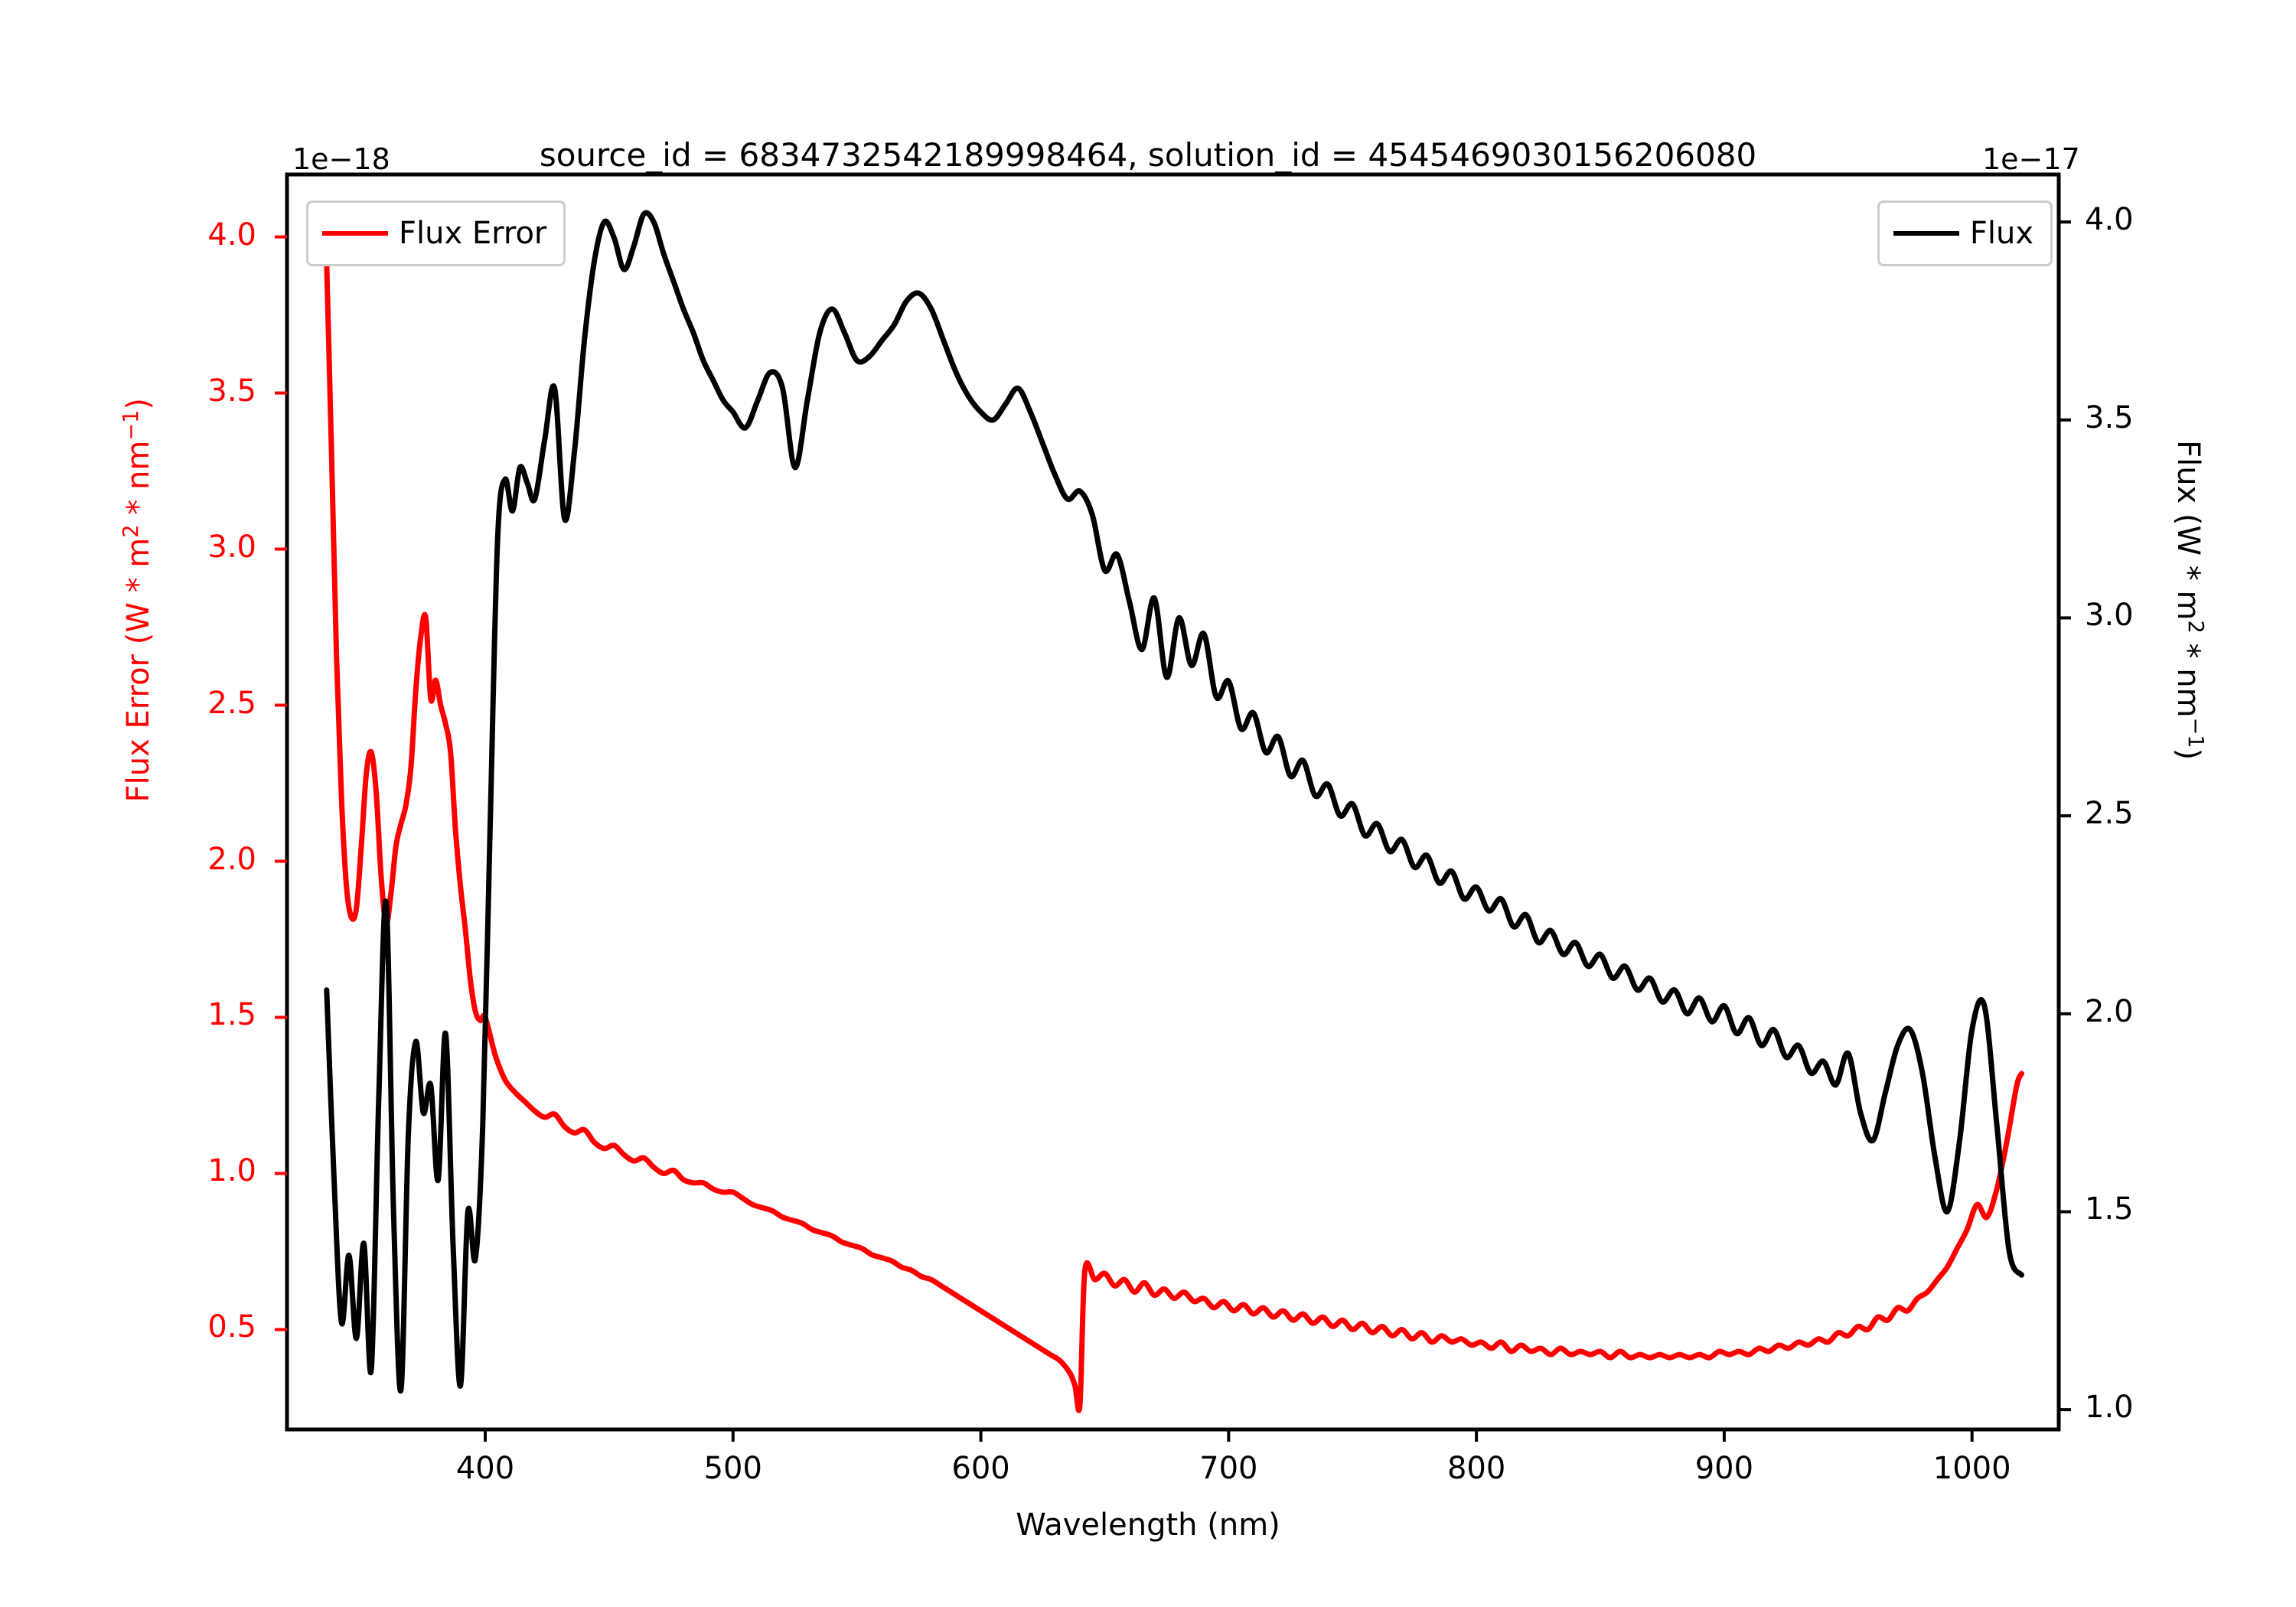 The height and width of the screenshot is (1607, 2296). Describe the element at coordinates (485, 1468) in the screenshot. I see `x-tick-label: 400` at that location.